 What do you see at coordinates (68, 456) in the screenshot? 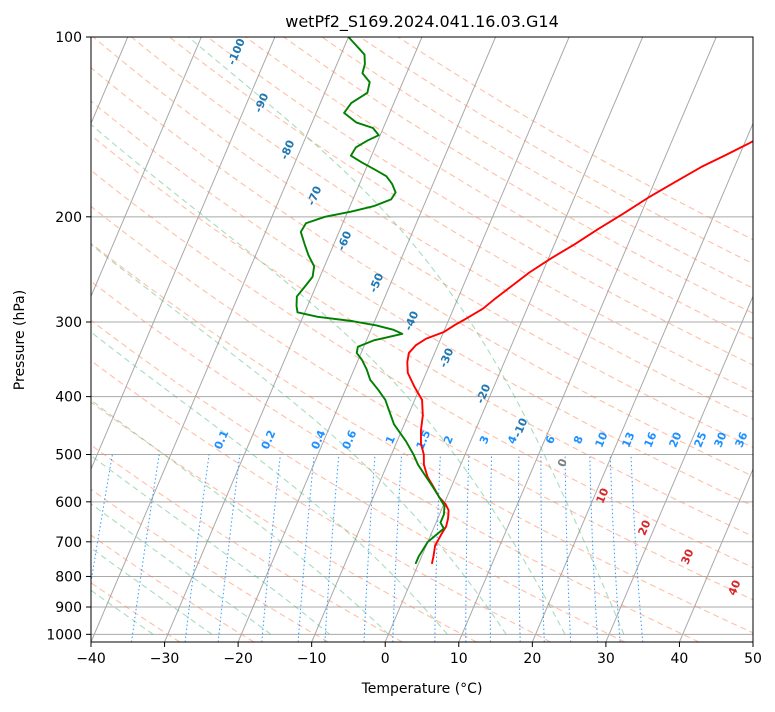
I see `y-tick-label: 500` at bounding box center [68, 456].